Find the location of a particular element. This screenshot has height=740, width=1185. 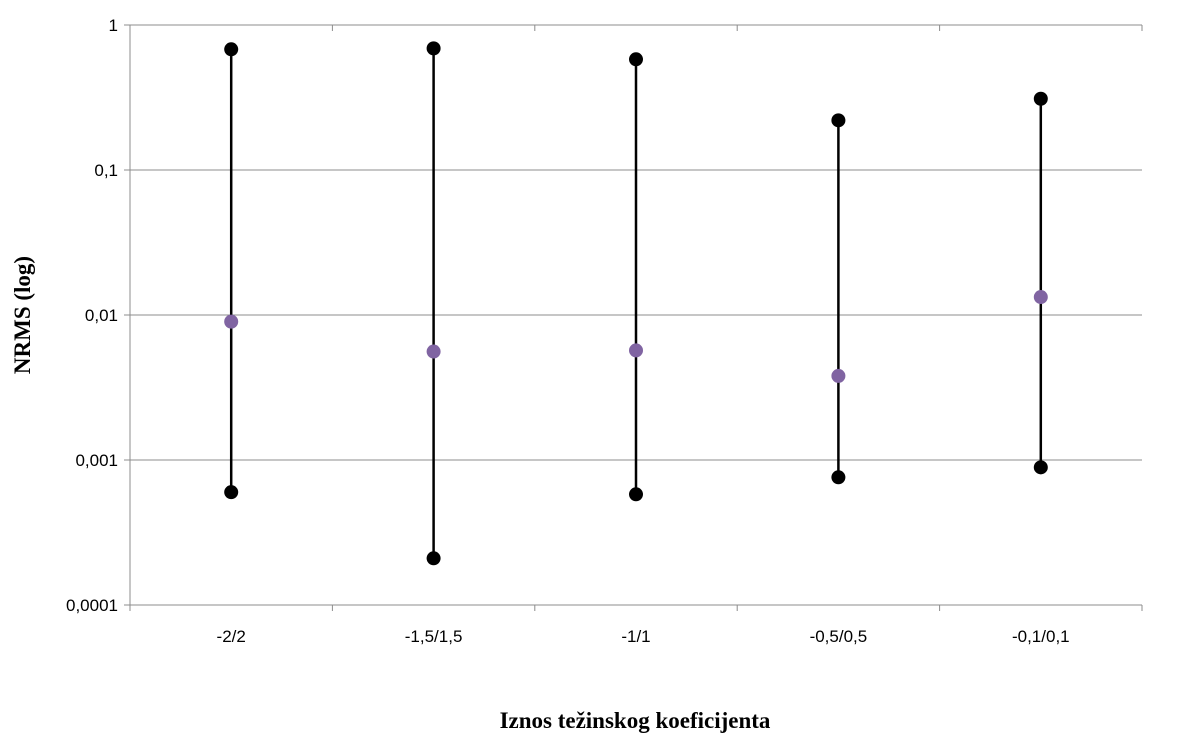

x-tick-label: -0,1/0,1 is located at coordinates (1041, 636).